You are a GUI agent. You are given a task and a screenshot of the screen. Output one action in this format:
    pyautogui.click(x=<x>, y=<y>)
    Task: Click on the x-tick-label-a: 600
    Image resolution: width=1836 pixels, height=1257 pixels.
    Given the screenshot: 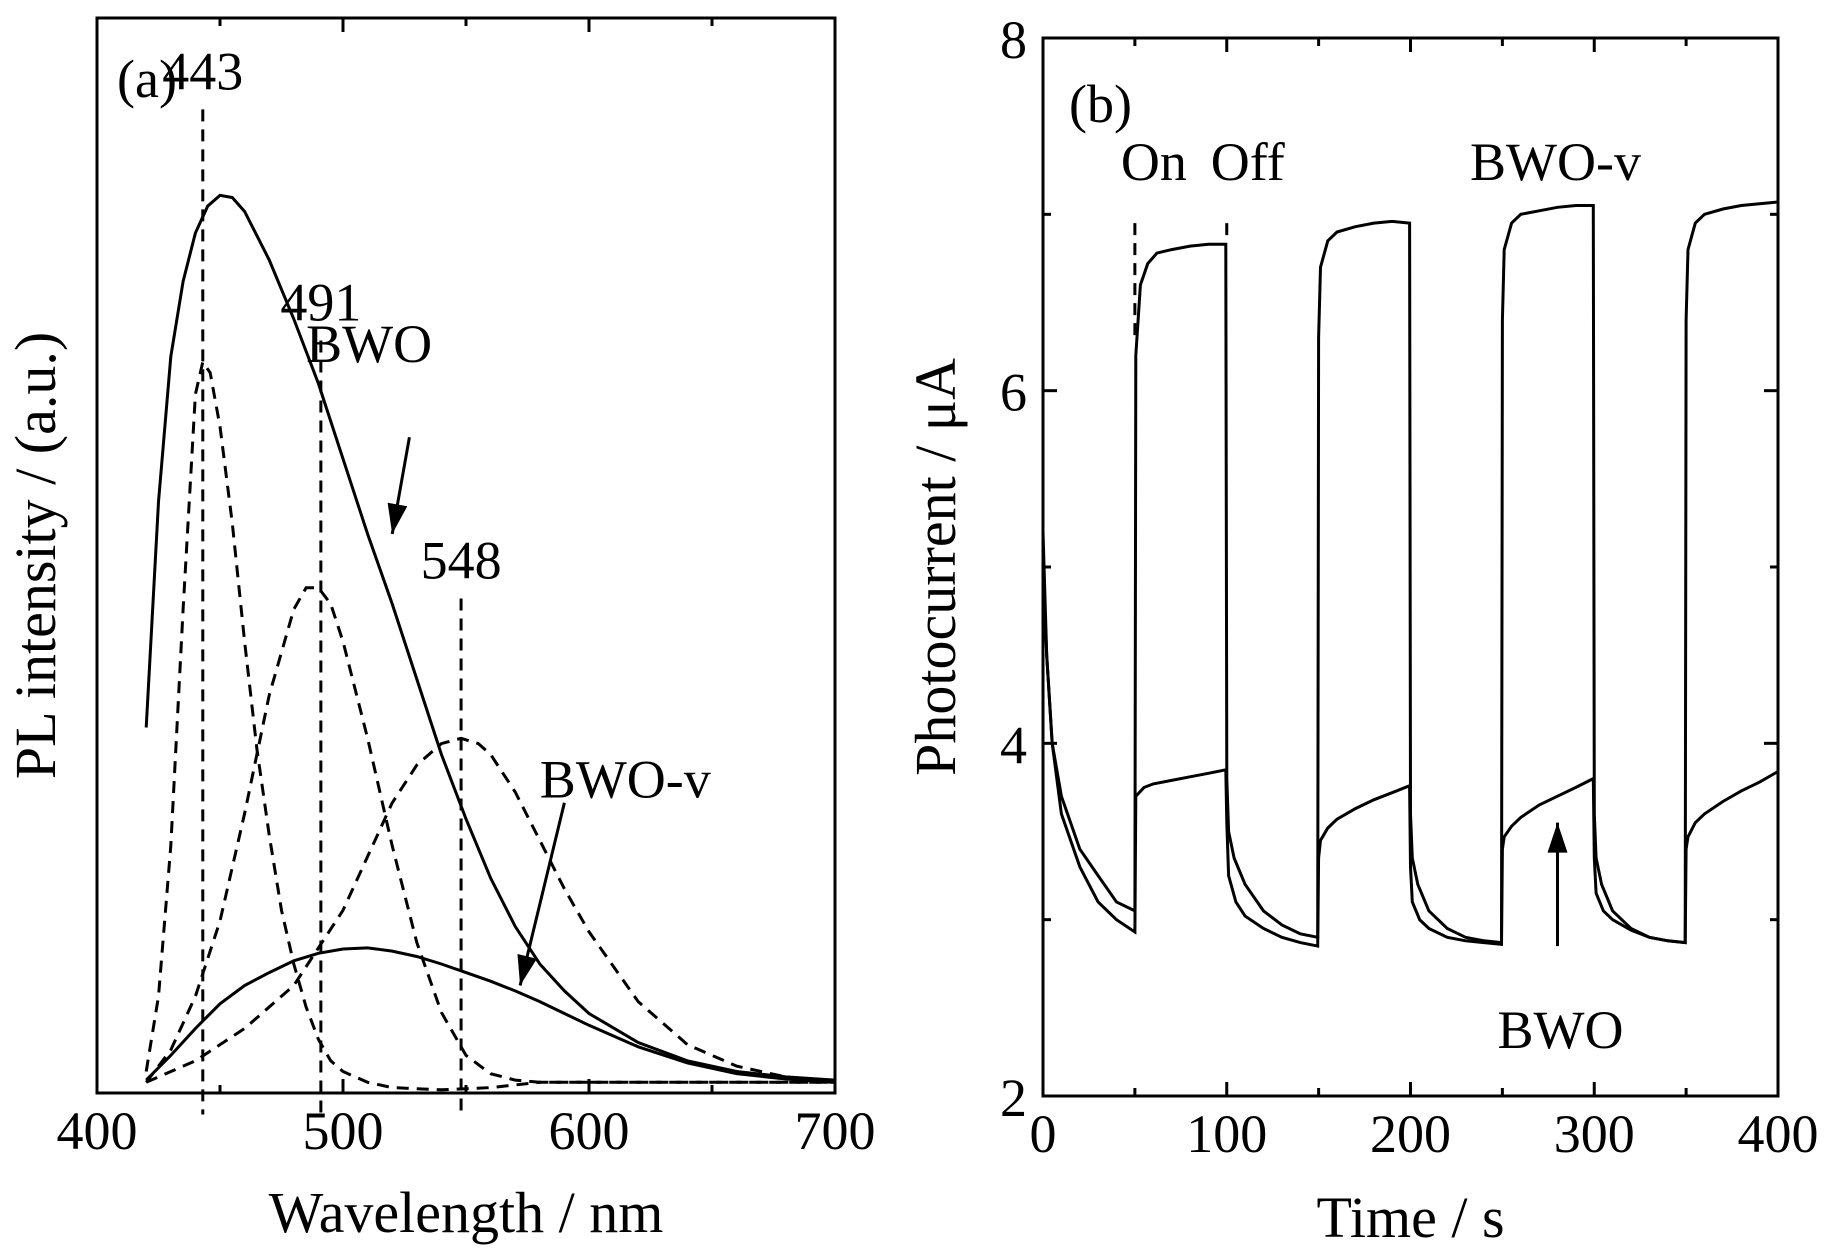 What is the action you would take?
    pyautogui.click(x=589, y=1131)
    